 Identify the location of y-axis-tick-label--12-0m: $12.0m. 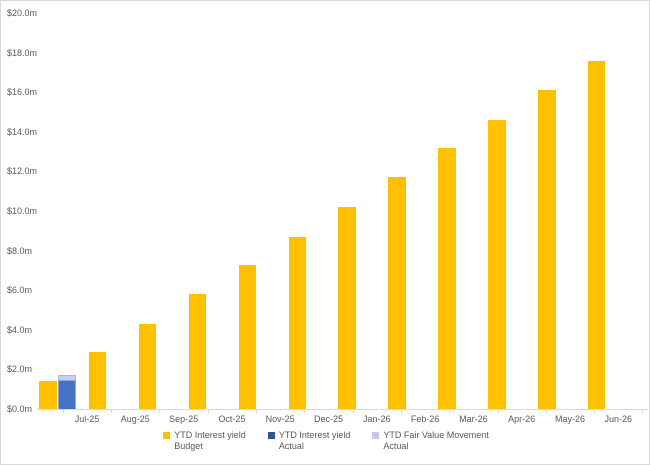
(22, 171).